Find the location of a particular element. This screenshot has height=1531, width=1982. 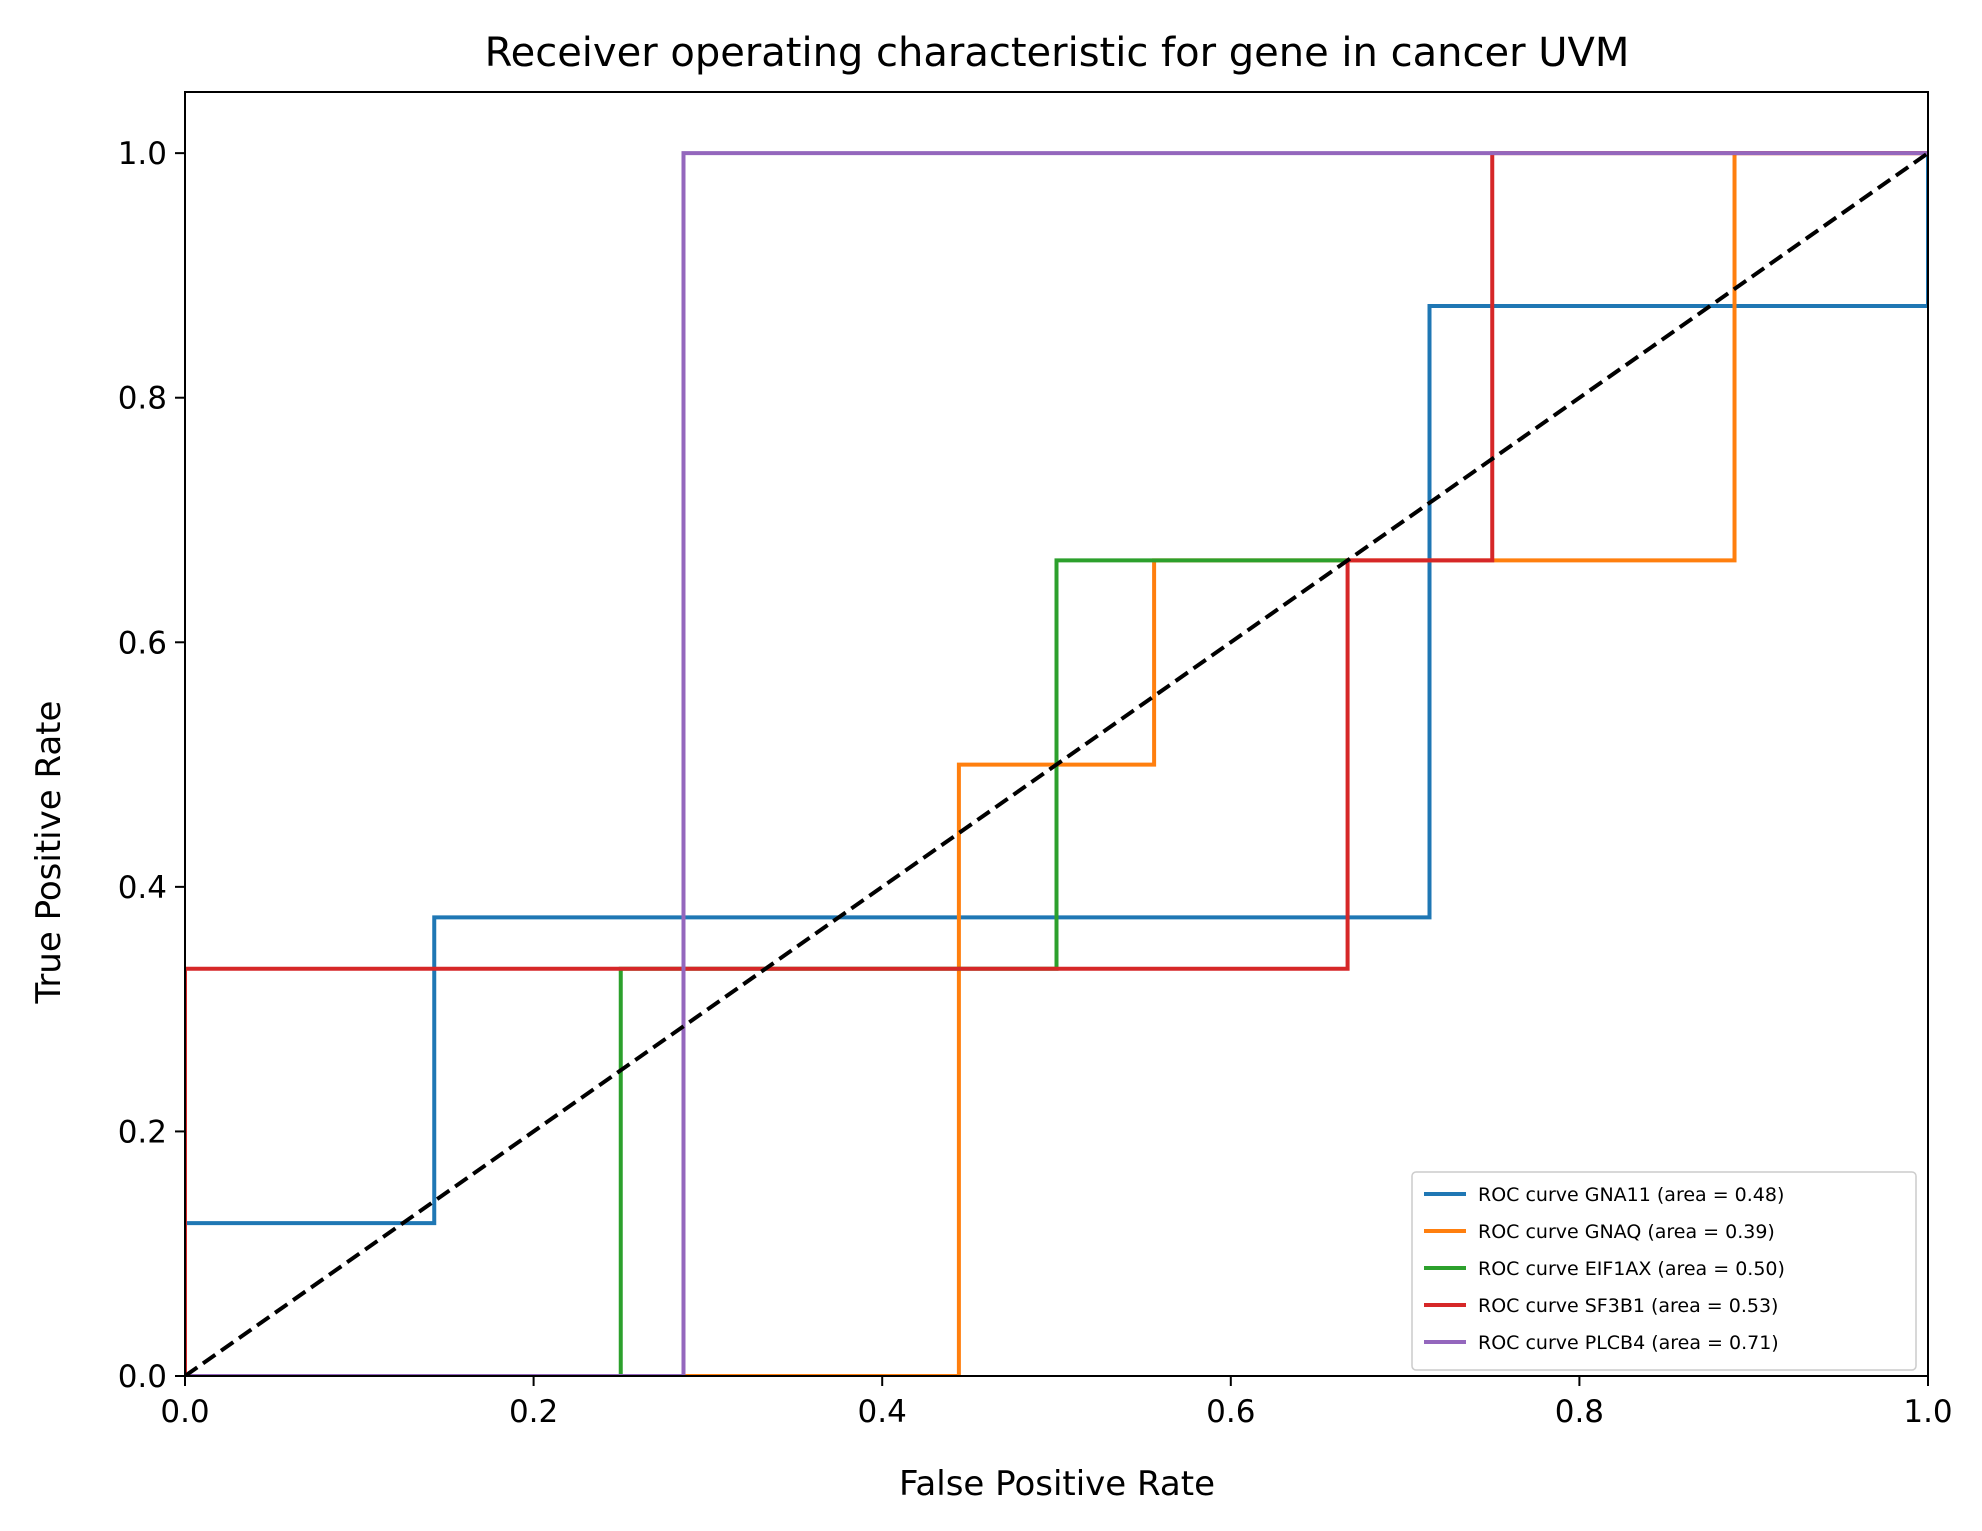

y-tick-label: 0.8 is located at coordinates (142, 399).